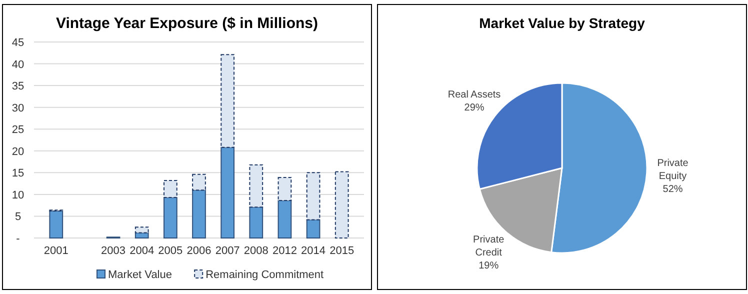  I want to click on y-tick-label: 10, so click(18, 195).